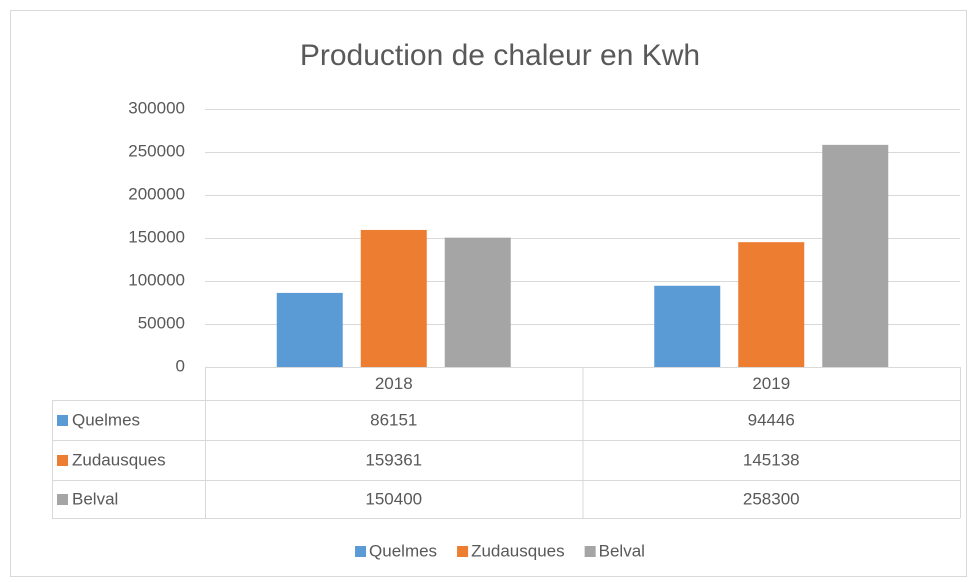  I want to click on legend-label: Belval, so click(622, 550).